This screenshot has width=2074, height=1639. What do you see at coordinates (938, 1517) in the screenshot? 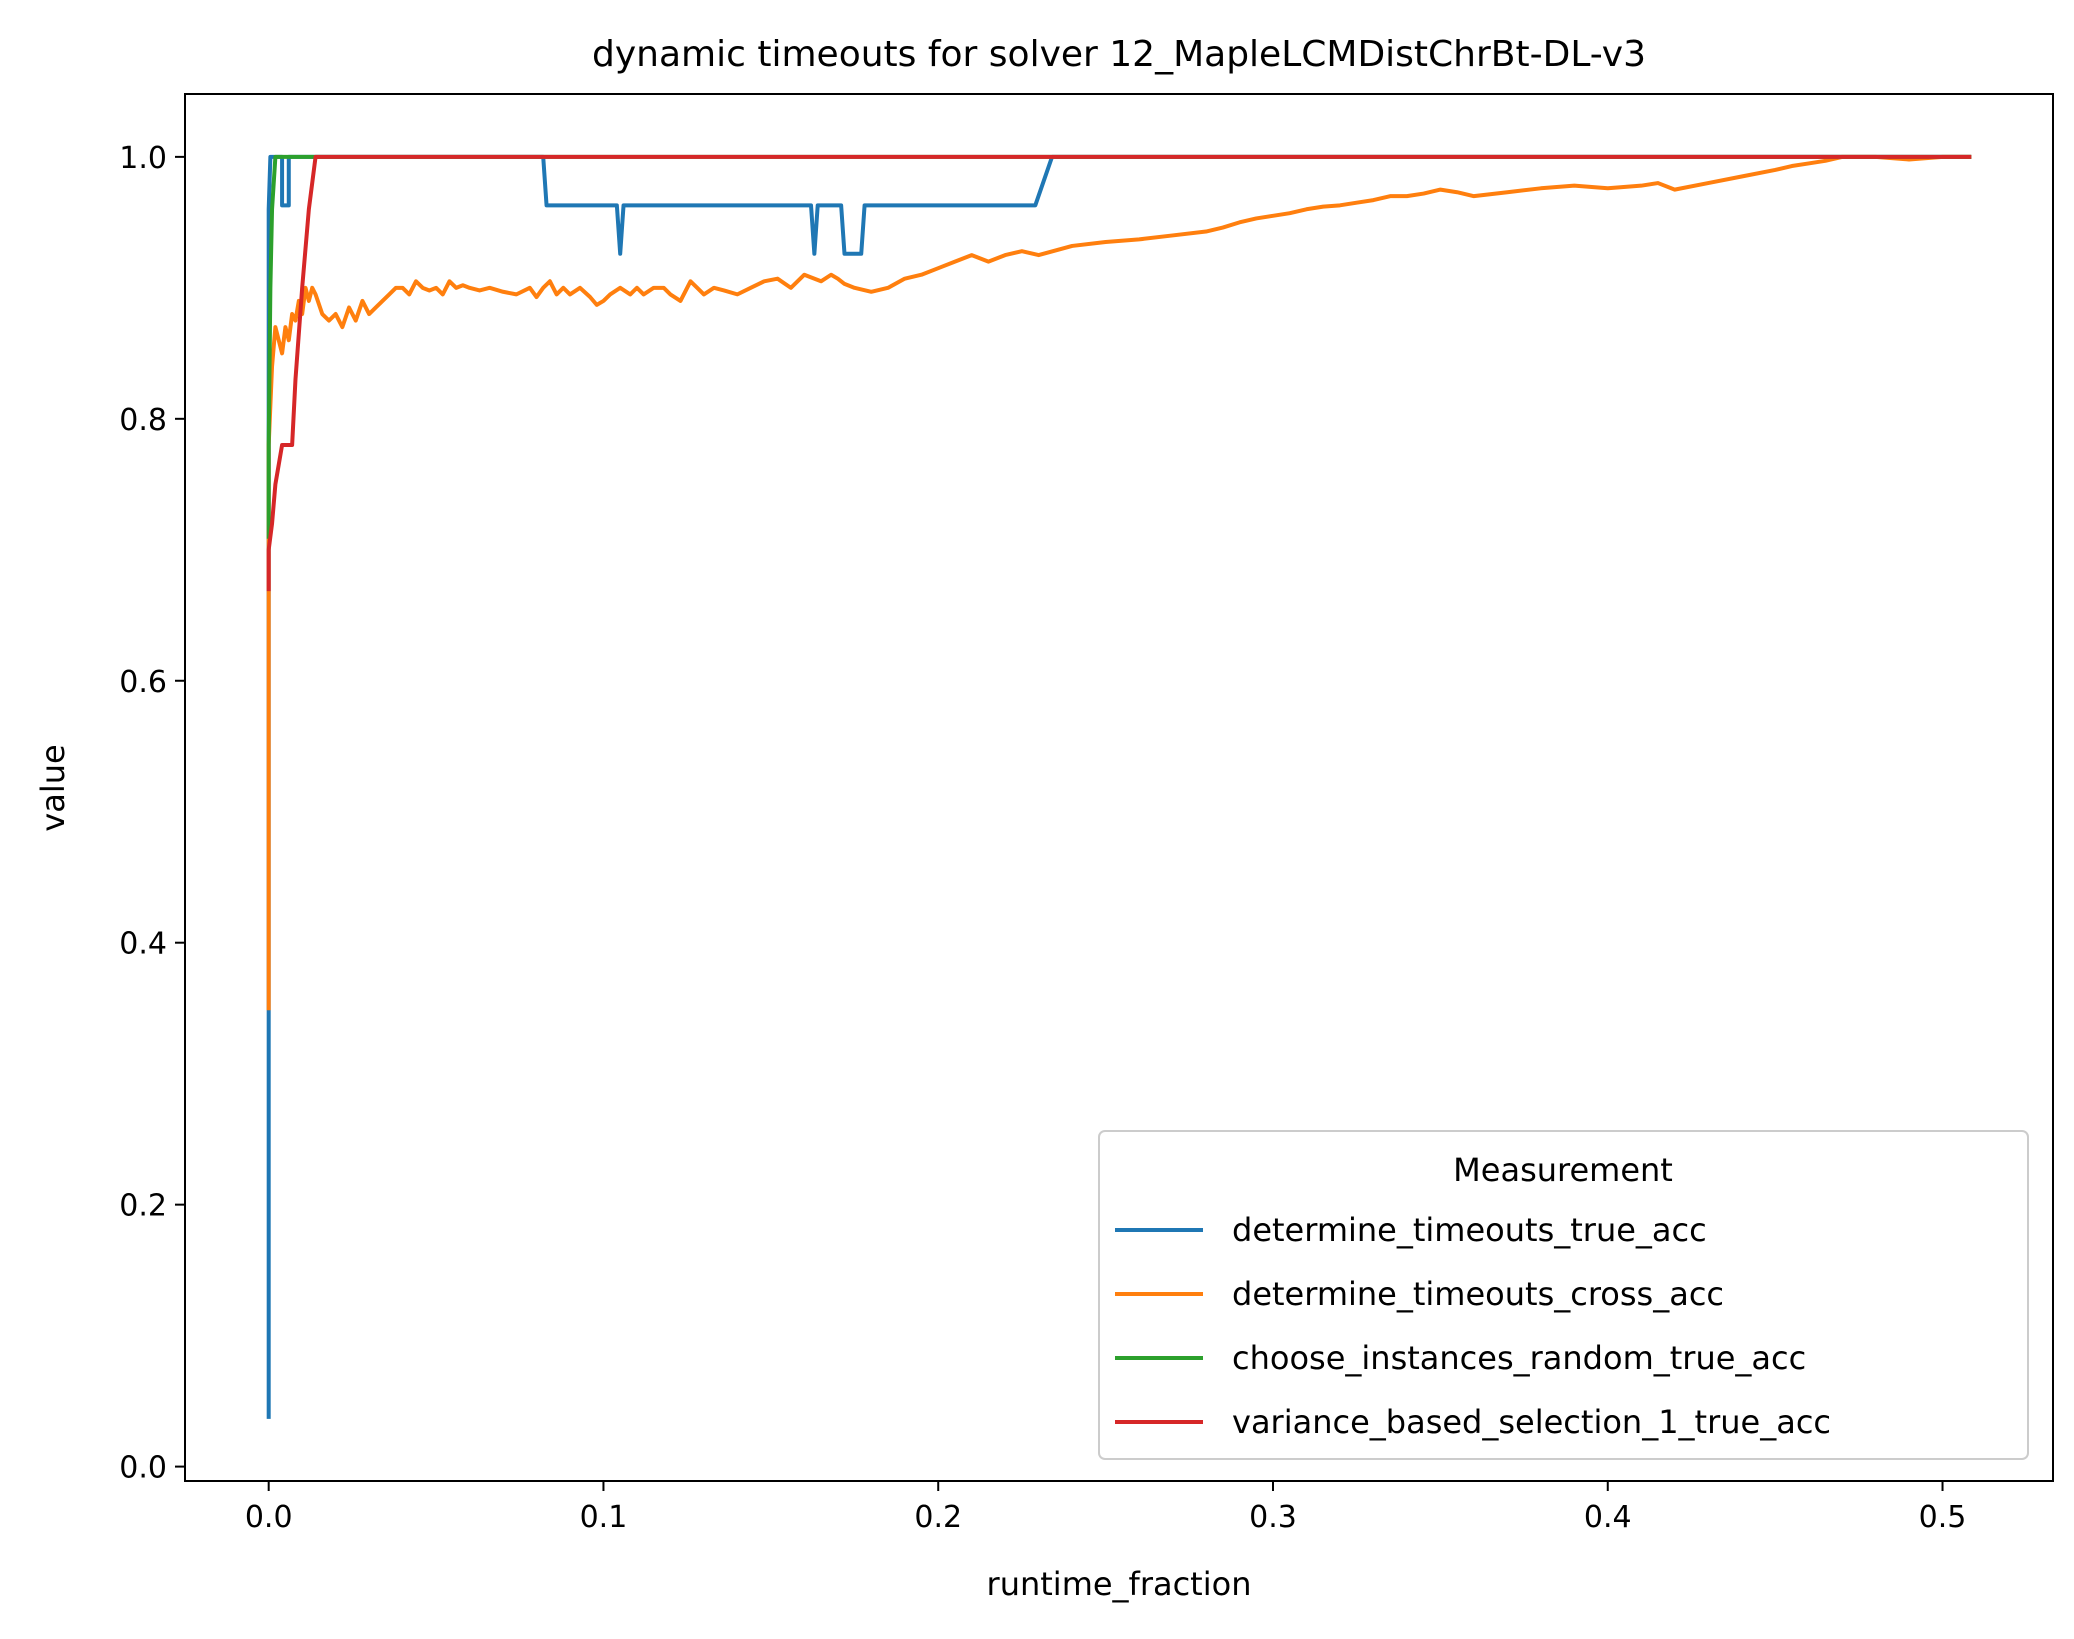
I see `x-tick-label: 0.2` at bounding box center [938, 1517].